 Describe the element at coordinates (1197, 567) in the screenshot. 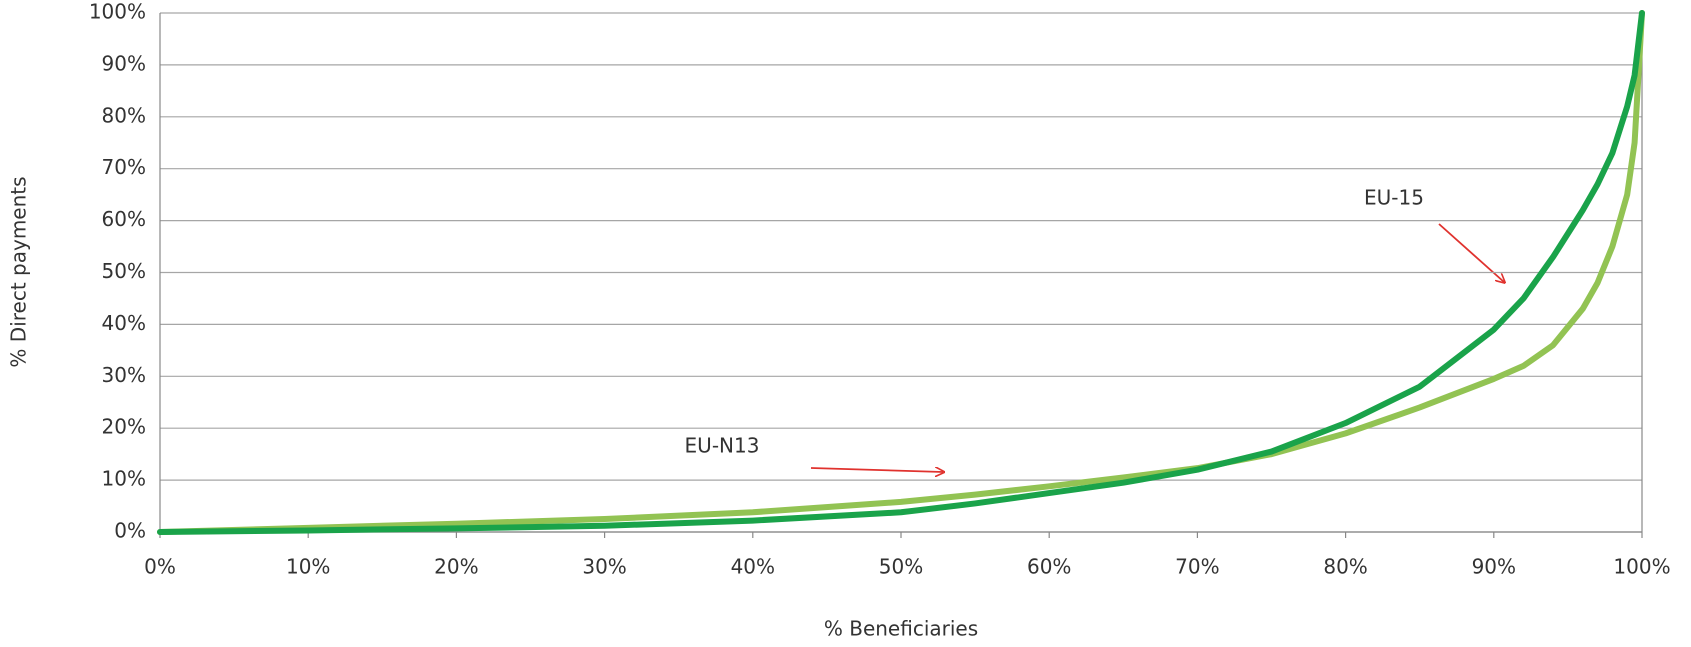

I see `x-tick-label: 70%` at that location.